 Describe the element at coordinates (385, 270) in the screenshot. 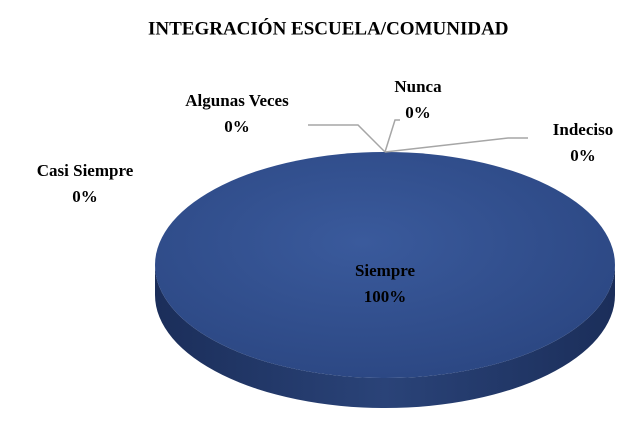

I see `category-label: Siempre` at that location.